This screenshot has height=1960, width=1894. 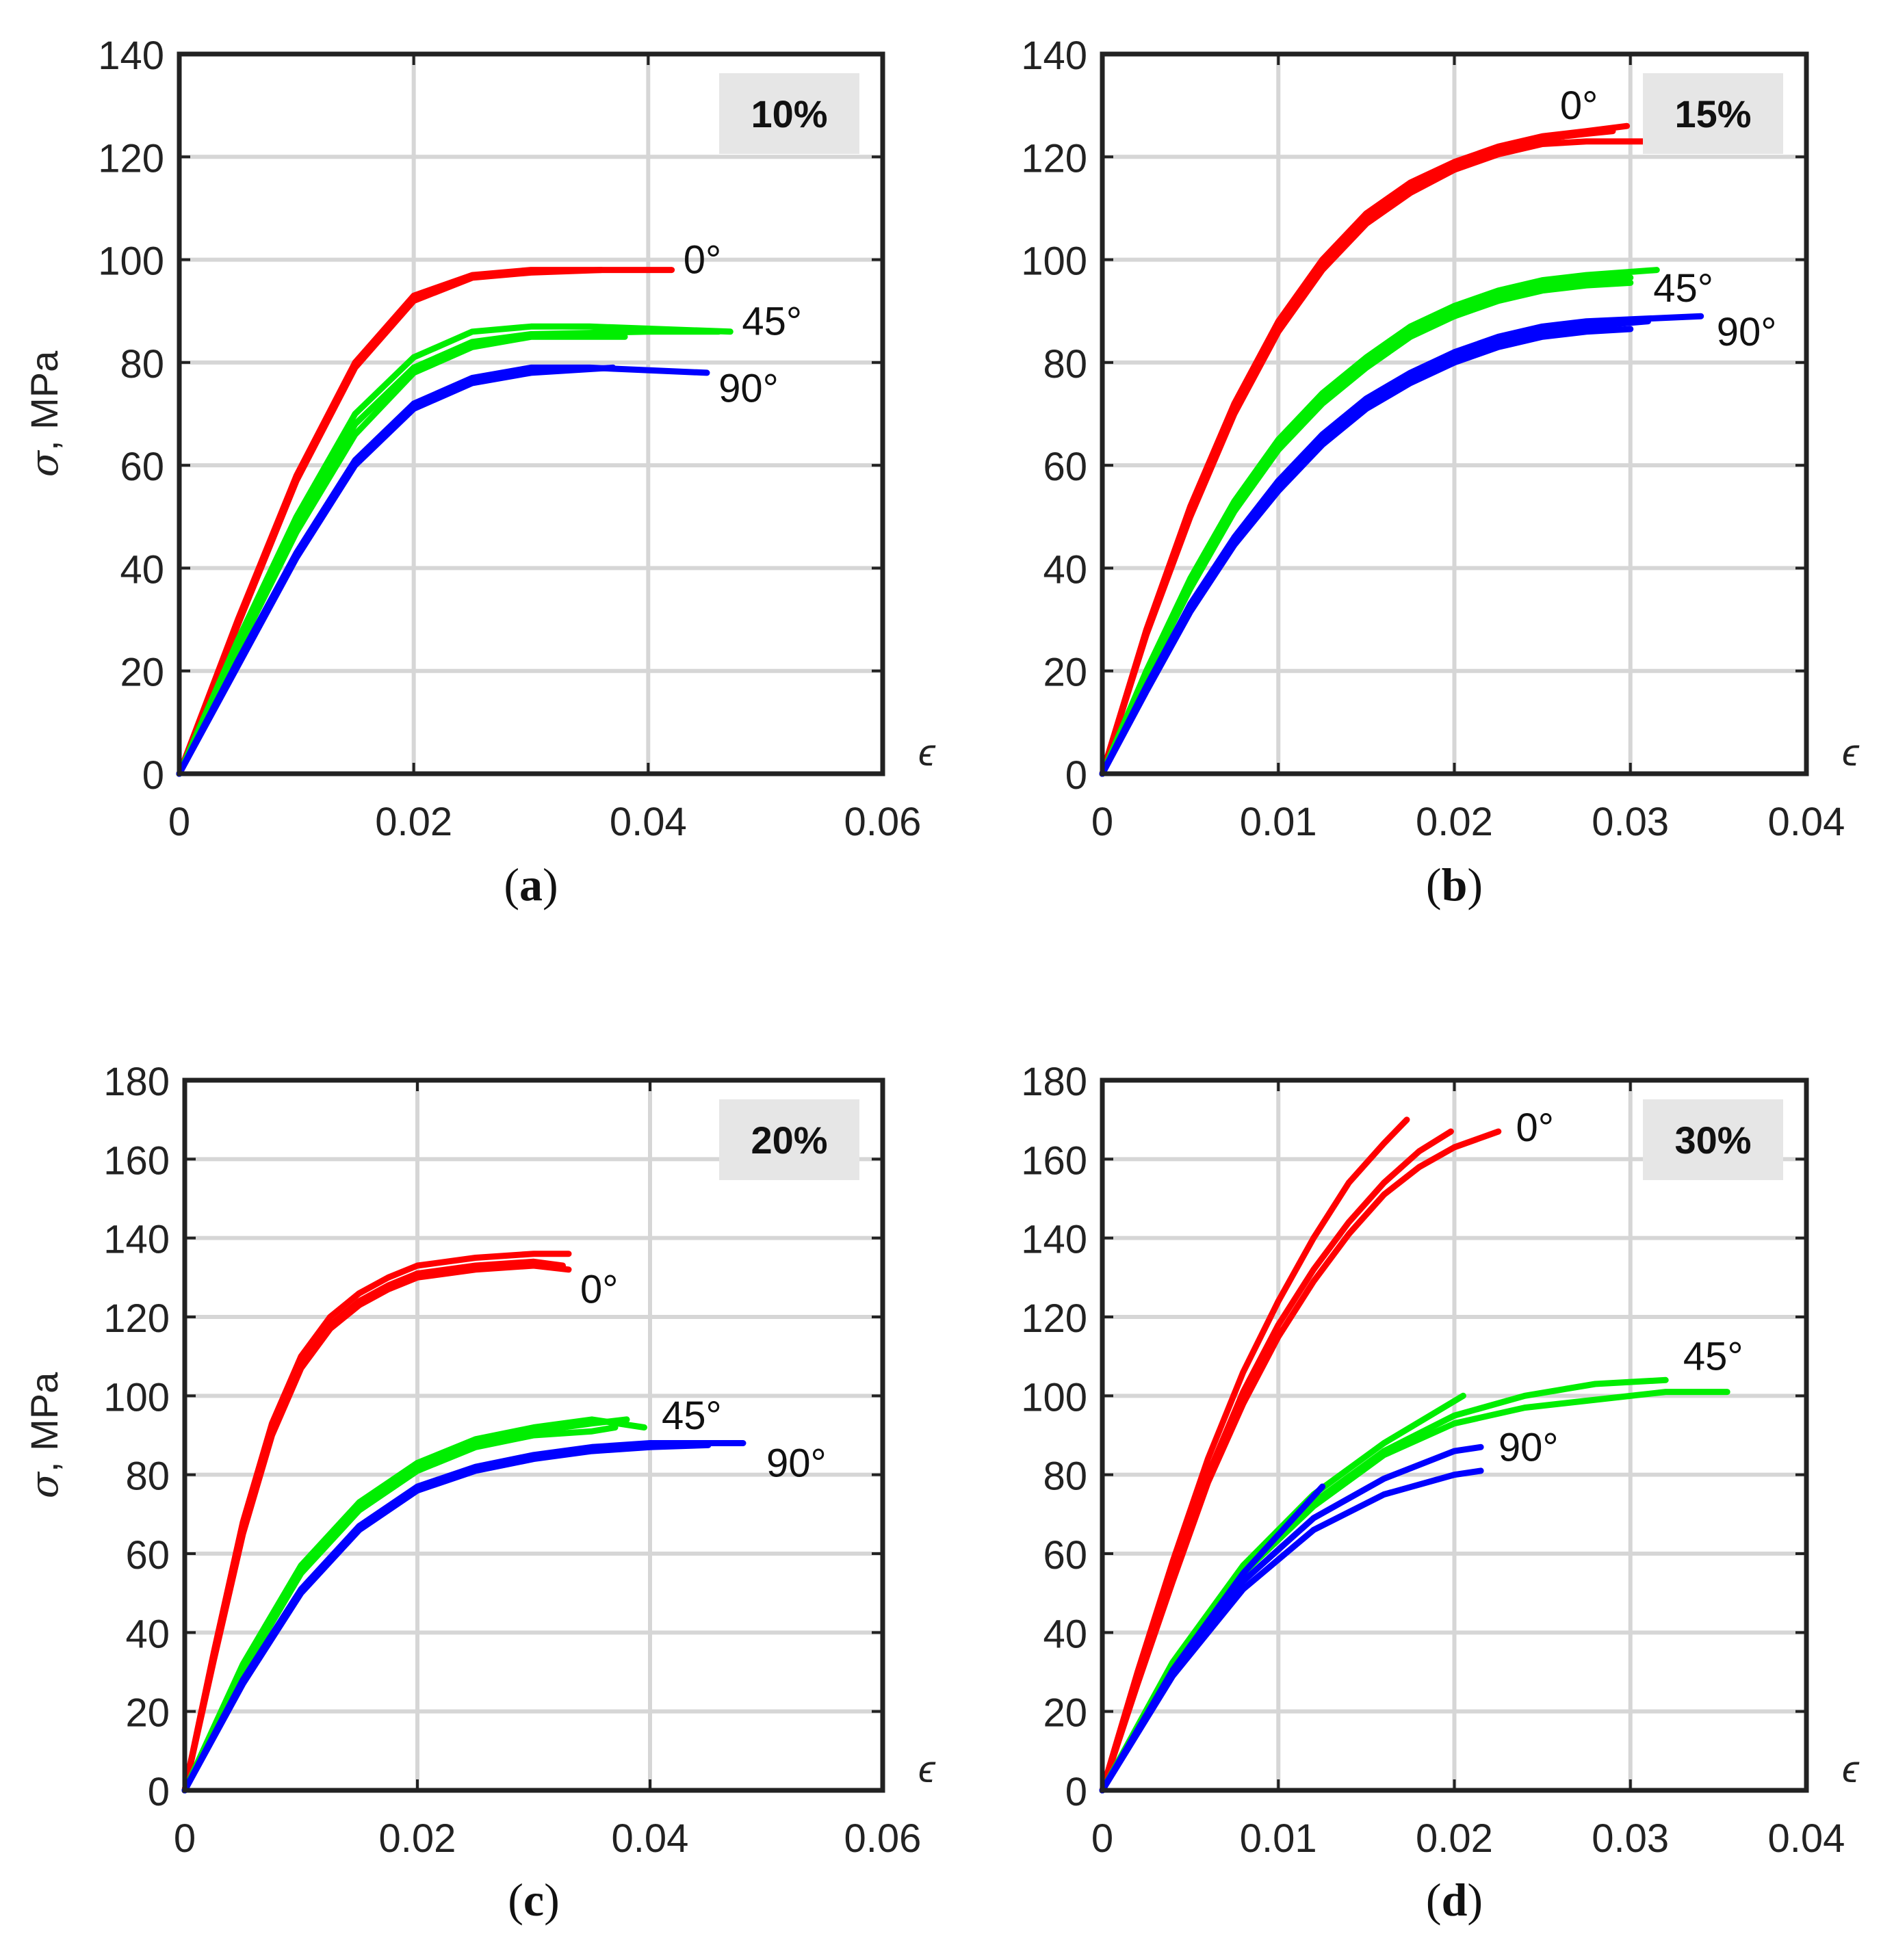 I want to click on percentage-badge-label: 20%, so click(x=789, y=1140).